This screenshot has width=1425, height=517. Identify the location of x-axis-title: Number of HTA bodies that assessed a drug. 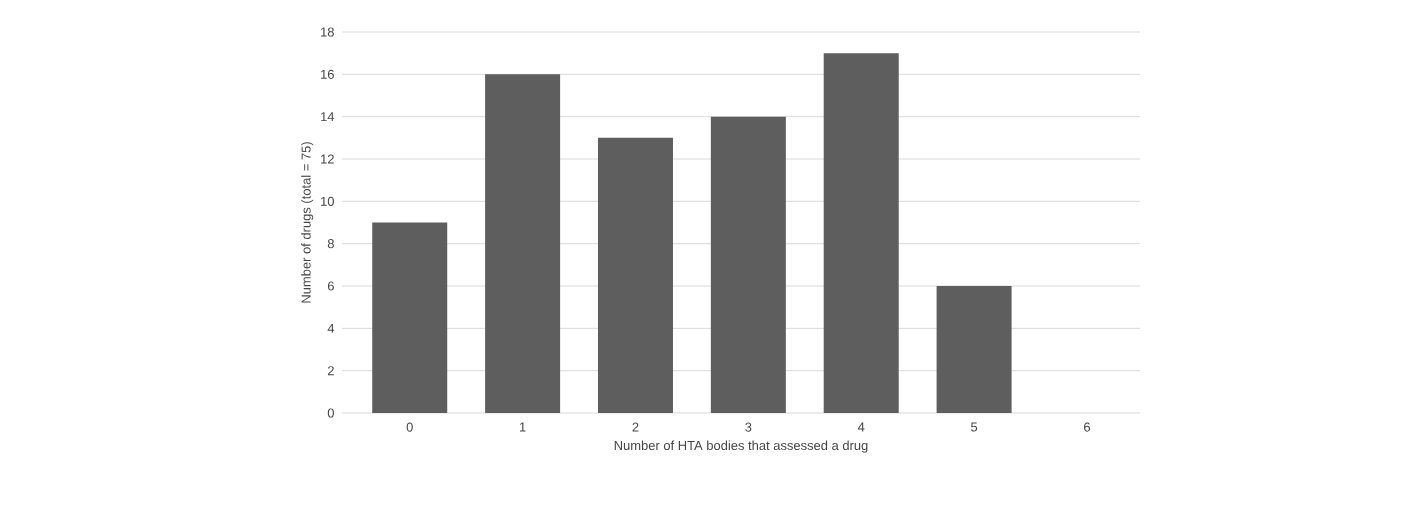
(741, 446).